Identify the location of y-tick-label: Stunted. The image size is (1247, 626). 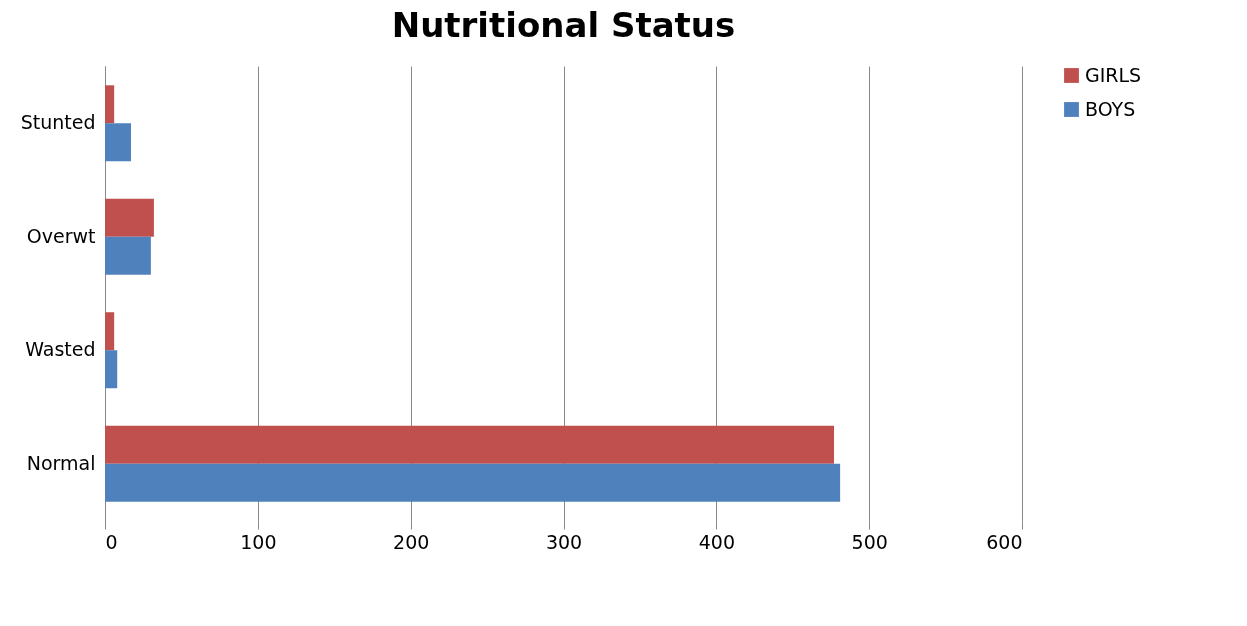
(58, 122).